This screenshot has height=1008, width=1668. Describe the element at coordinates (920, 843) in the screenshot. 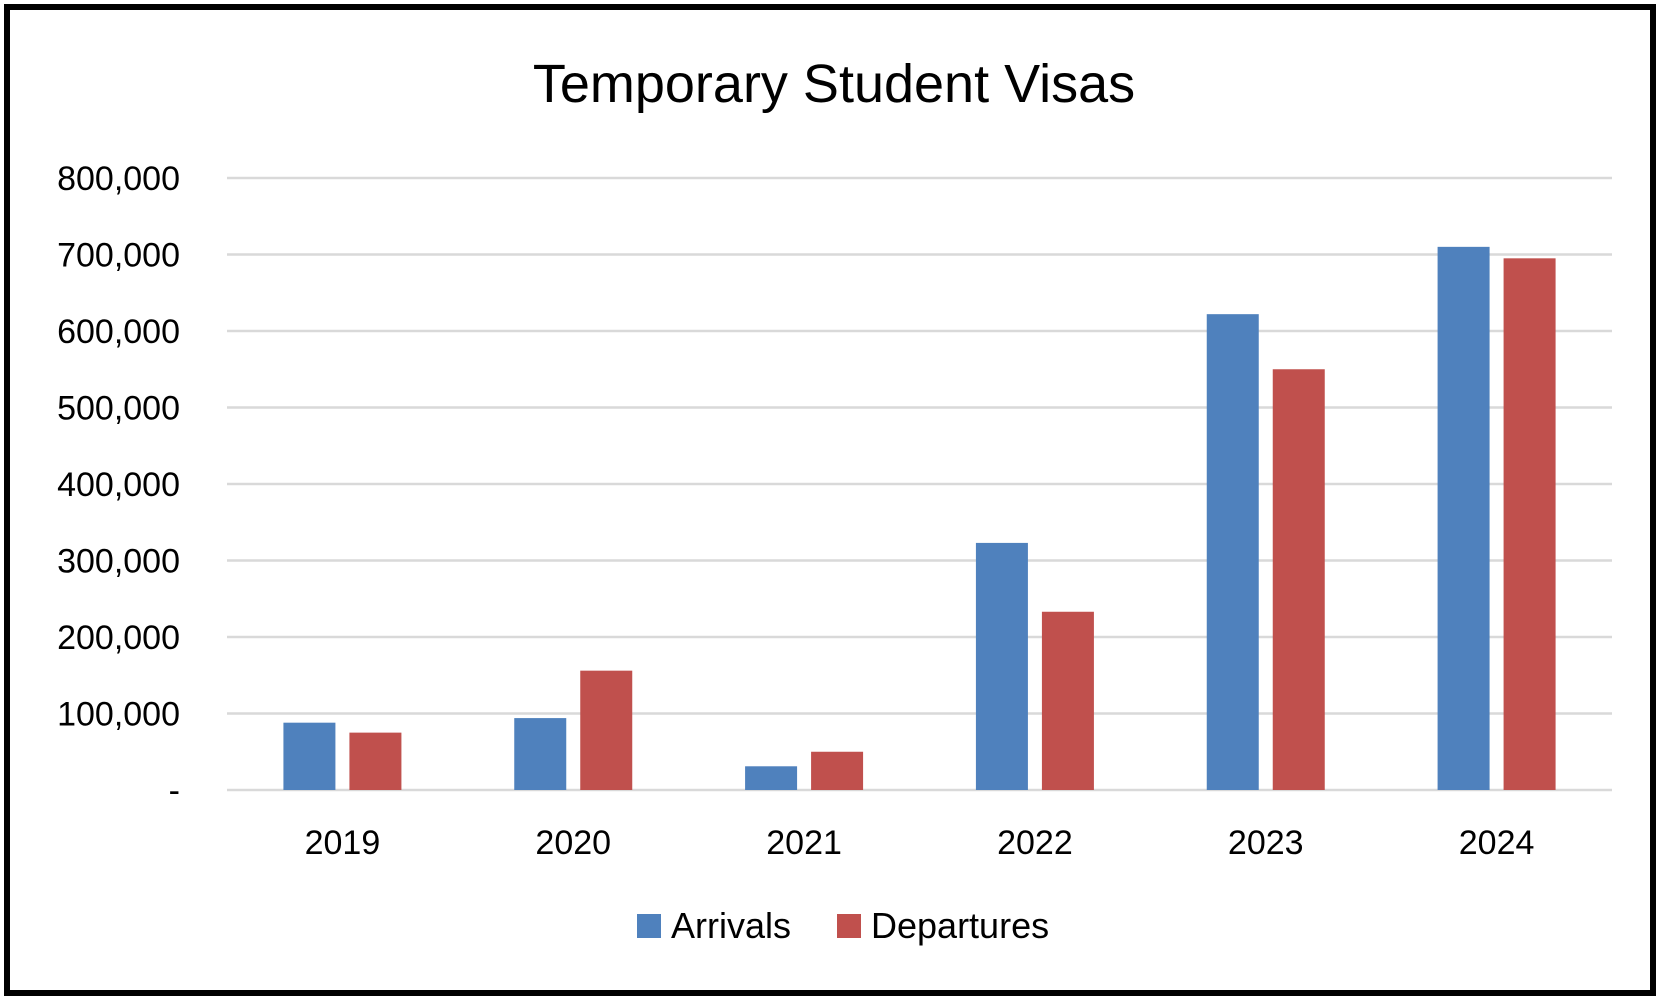

I see `x-axis-tick-labels: 2019 2020 2021 2022 2023 2024` at that location.